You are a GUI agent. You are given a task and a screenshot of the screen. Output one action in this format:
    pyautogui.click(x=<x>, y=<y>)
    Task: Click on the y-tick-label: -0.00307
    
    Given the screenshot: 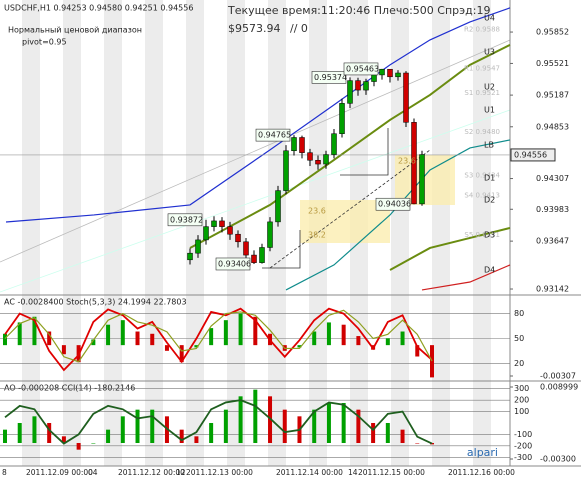 What is the action you would take?
    pyautogui.click(x=558, y=376)
    